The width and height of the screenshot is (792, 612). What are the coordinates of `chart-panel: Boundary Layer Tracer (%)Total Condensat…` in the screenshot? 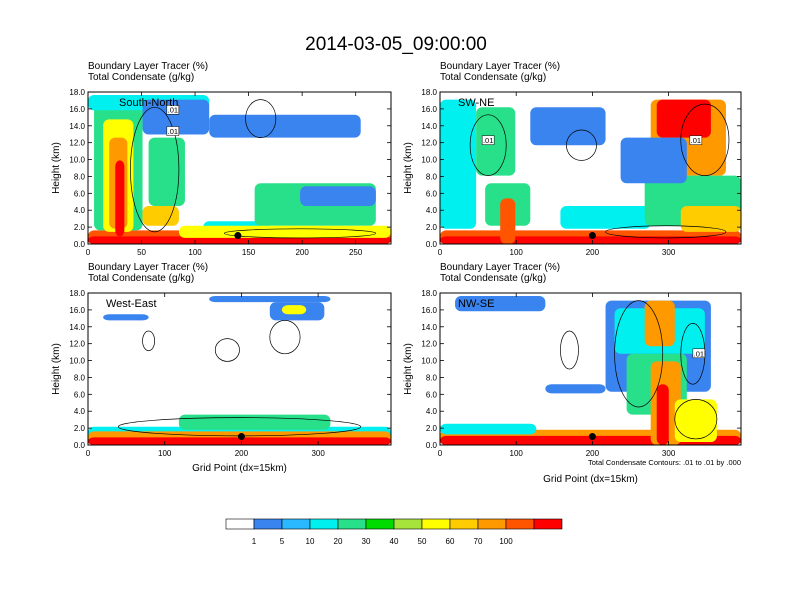 It's located at (221, 368).